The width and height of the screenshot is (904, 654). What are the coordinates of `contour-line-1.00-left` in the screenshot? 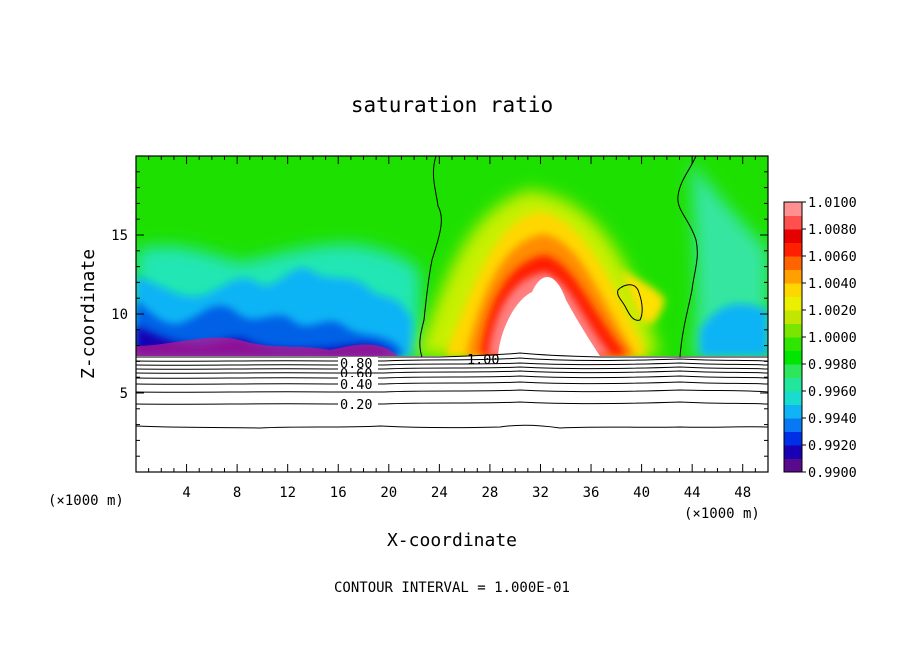 It's located at (430, 257).